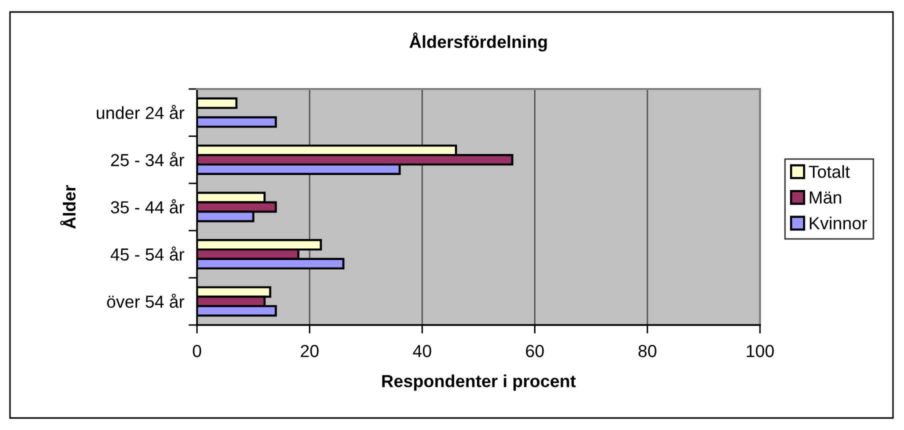  I want to click on y-tick-label: över 54 år, so click(145, 301).